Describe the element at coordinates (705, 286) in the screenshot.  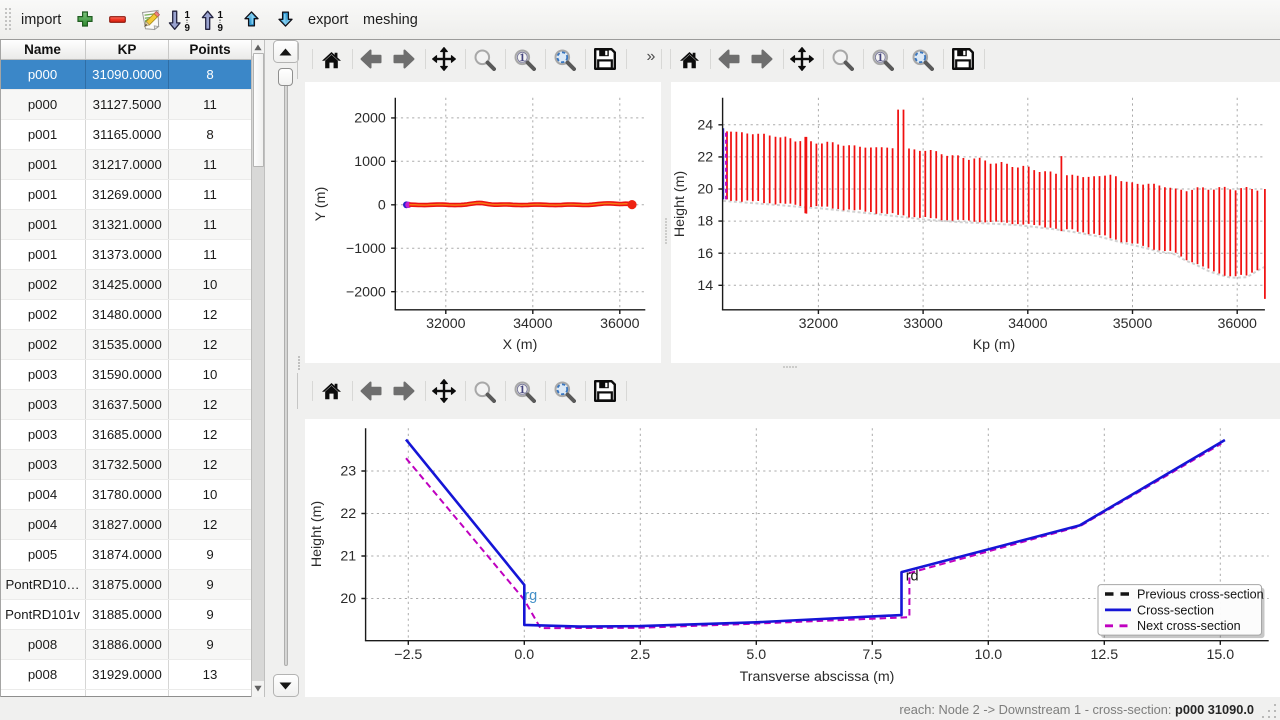
I see `svg-text: 14` at that location.